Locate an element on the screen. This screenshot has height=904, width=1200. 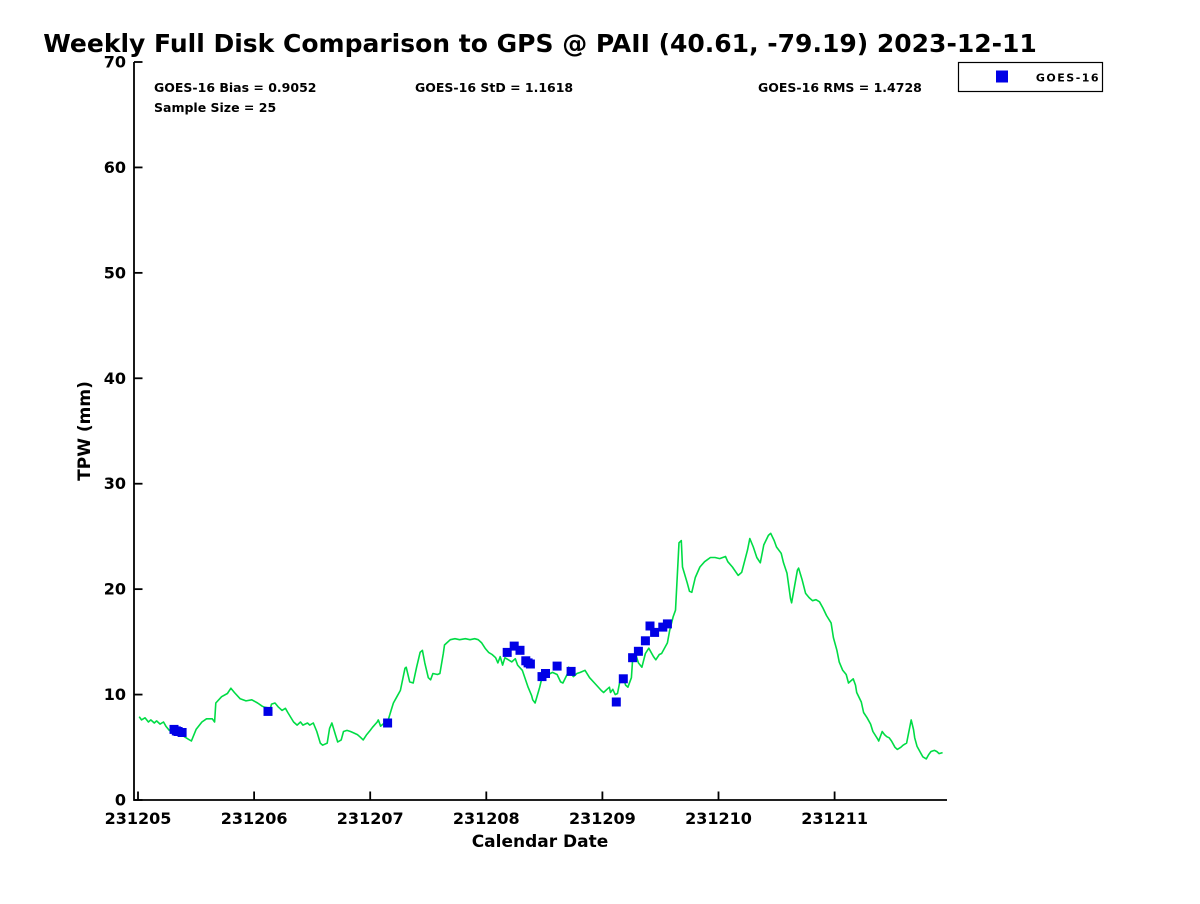
x-tick-label: 231208 is located at coordinates (486, 818).